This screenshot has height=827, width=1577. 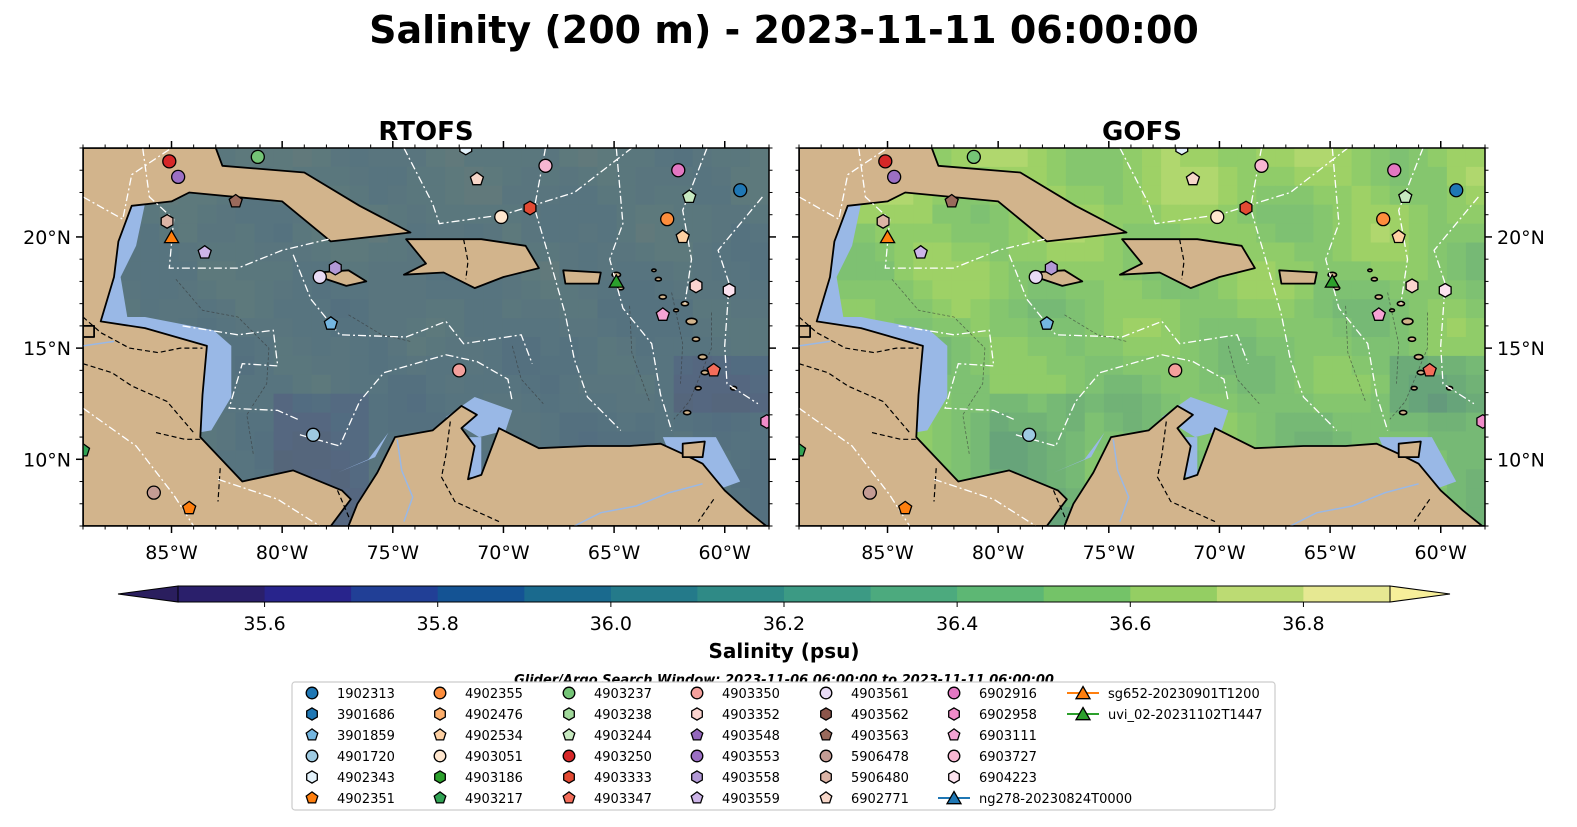 What do you see at coordinates (735, 736) in the screenshot?
I see `legend-entry: 4903548` at bounding box center [735, 736].